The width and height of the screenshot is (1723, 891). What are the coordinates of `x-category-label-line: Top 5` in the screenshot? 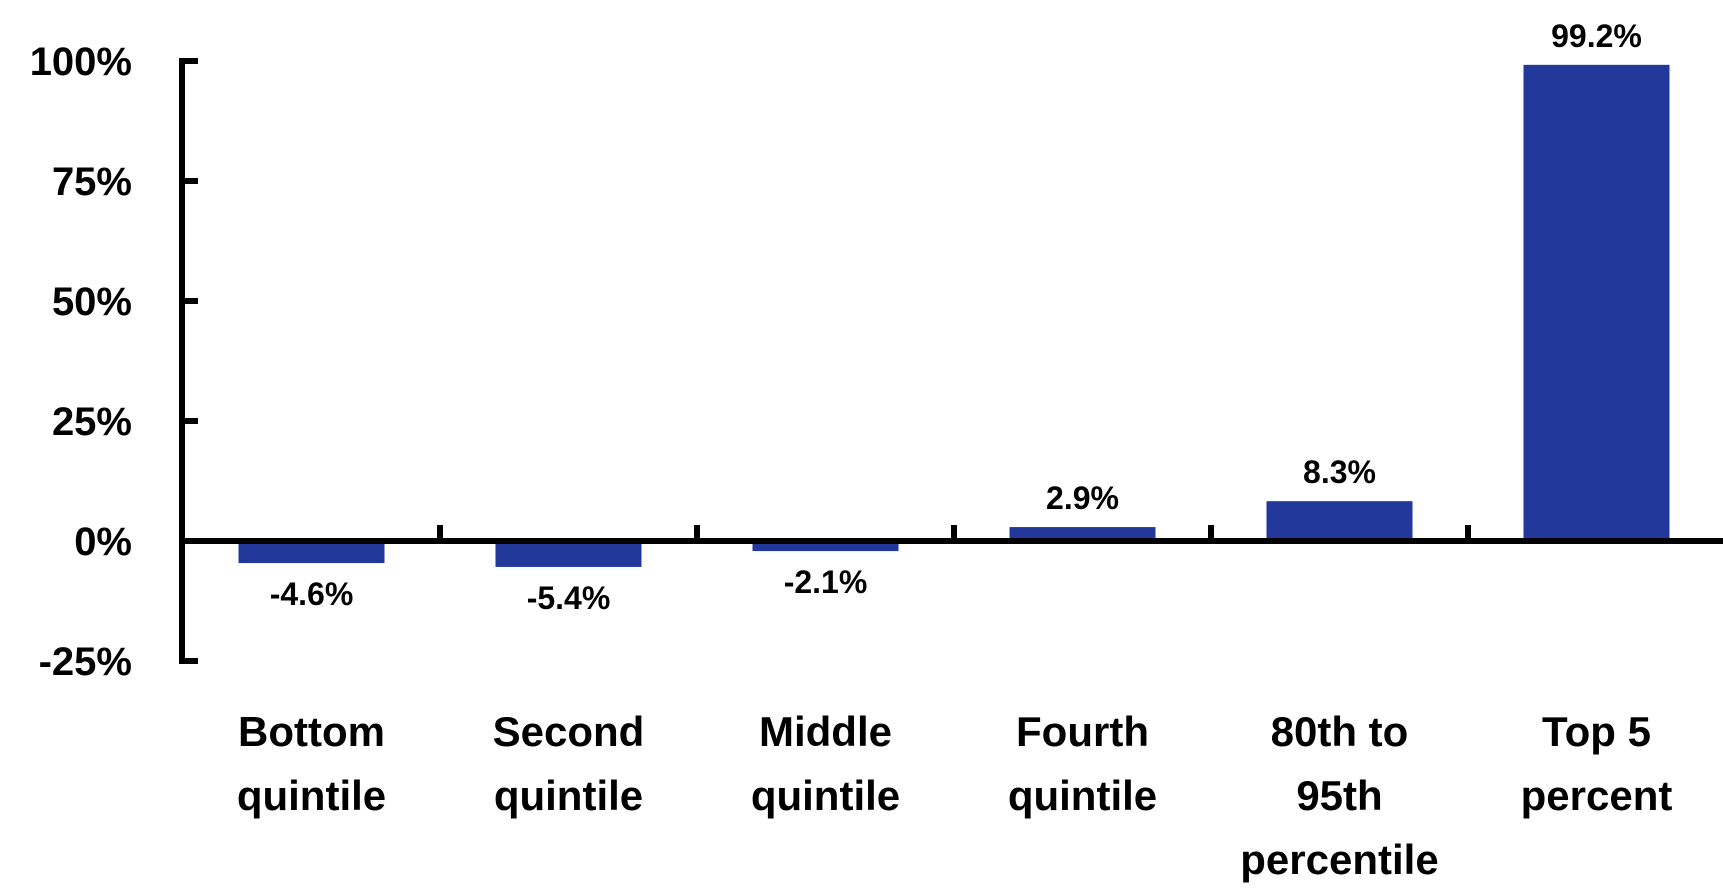 It's located at (1596, 731).